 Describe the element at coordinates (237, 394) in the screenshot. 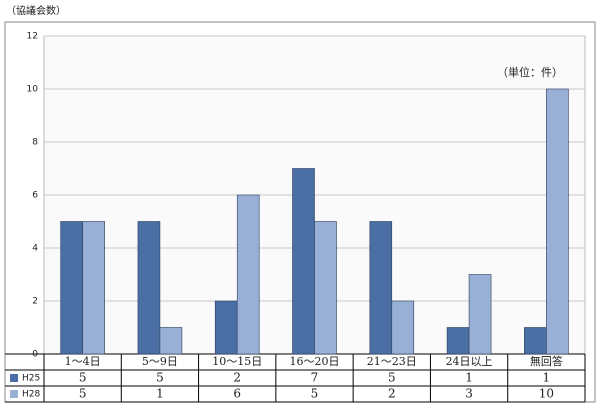

I see `table-value: 6` at that location.